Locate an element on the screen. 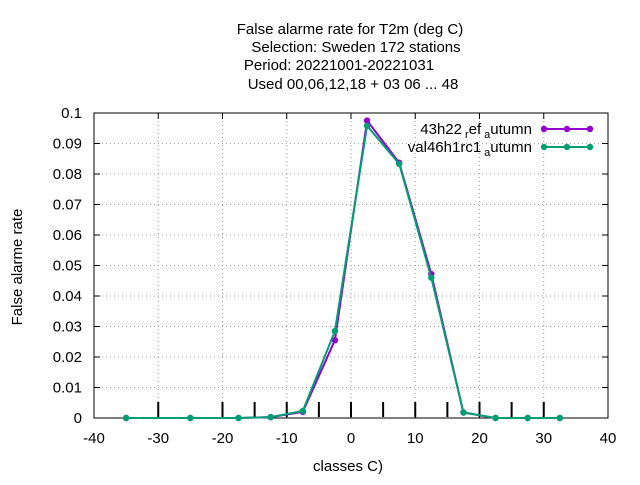 This screenshot has height=485, width=640. legend-label-1-sub1: r is located at coordinates (467, 135).